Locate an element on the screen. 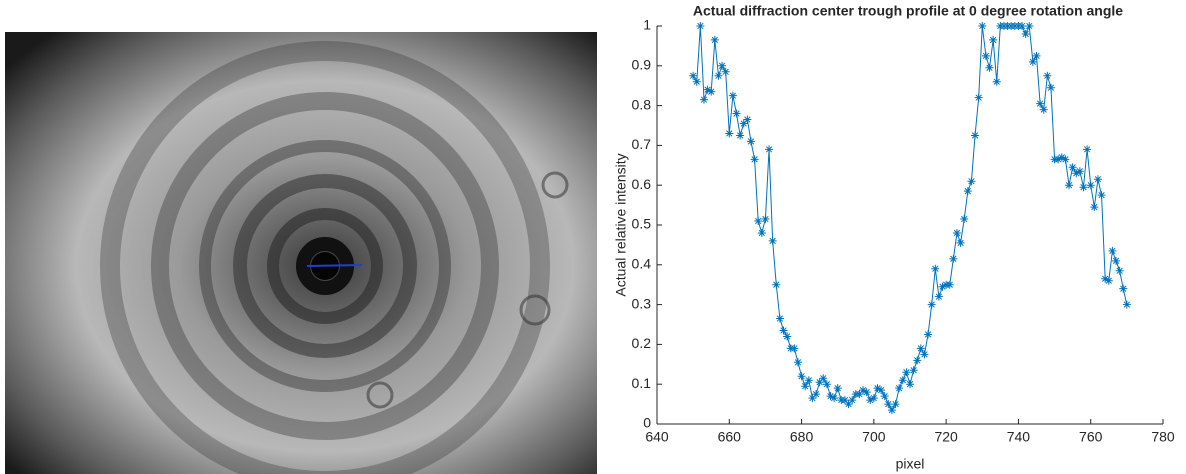  y-tick-label: 0.9 is located at coordinates (642, 65).